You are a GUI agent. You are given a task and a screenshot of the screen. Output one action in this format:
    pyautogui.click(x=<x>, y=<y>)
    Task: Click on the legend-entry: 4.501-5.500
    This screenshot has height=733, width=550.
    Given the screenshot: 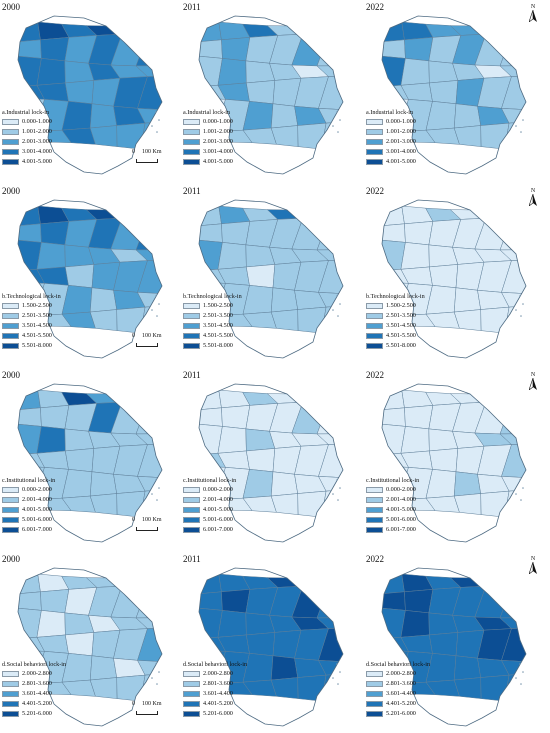 What is the action you would take?
    pyautogui.click(x=31, y=336)
    